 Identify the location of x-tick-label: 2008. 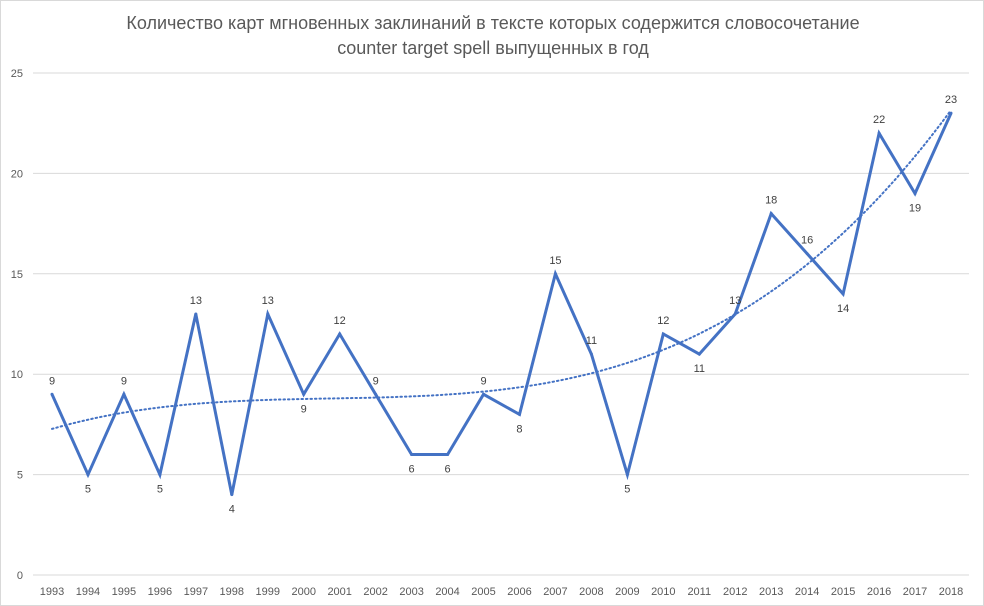
(591, 592).